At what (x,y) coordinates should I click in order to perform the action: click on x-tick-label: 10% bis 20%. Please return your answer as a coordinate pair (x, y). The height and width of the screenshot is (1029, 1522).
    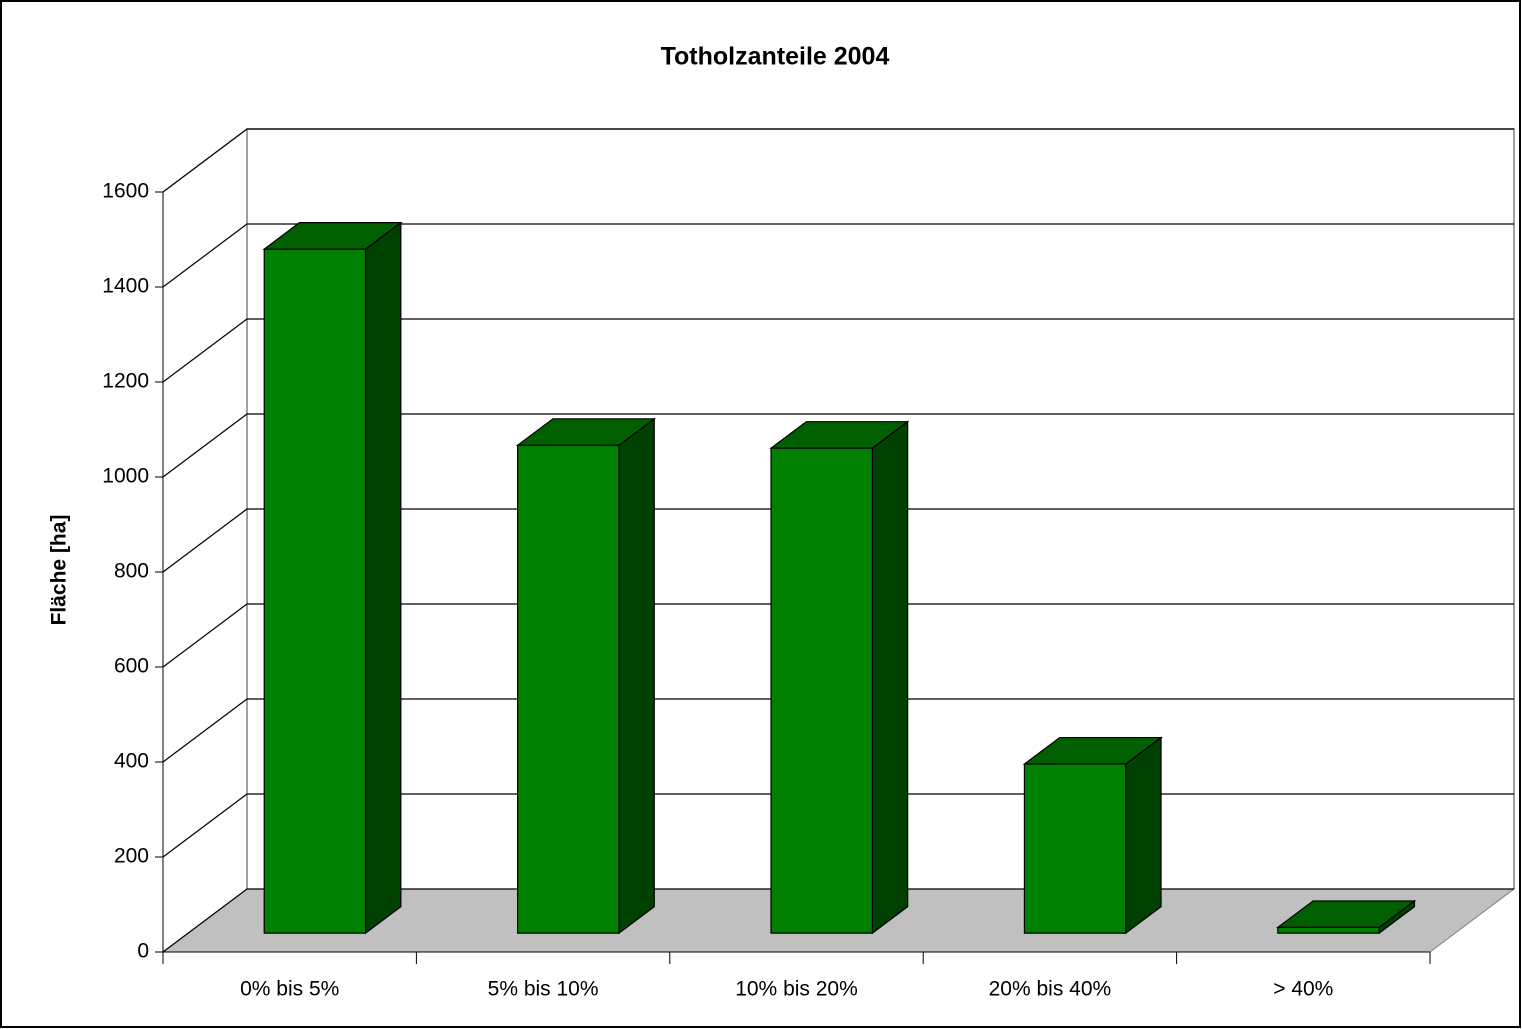
    Looking at the image, I should click on (796, 989).